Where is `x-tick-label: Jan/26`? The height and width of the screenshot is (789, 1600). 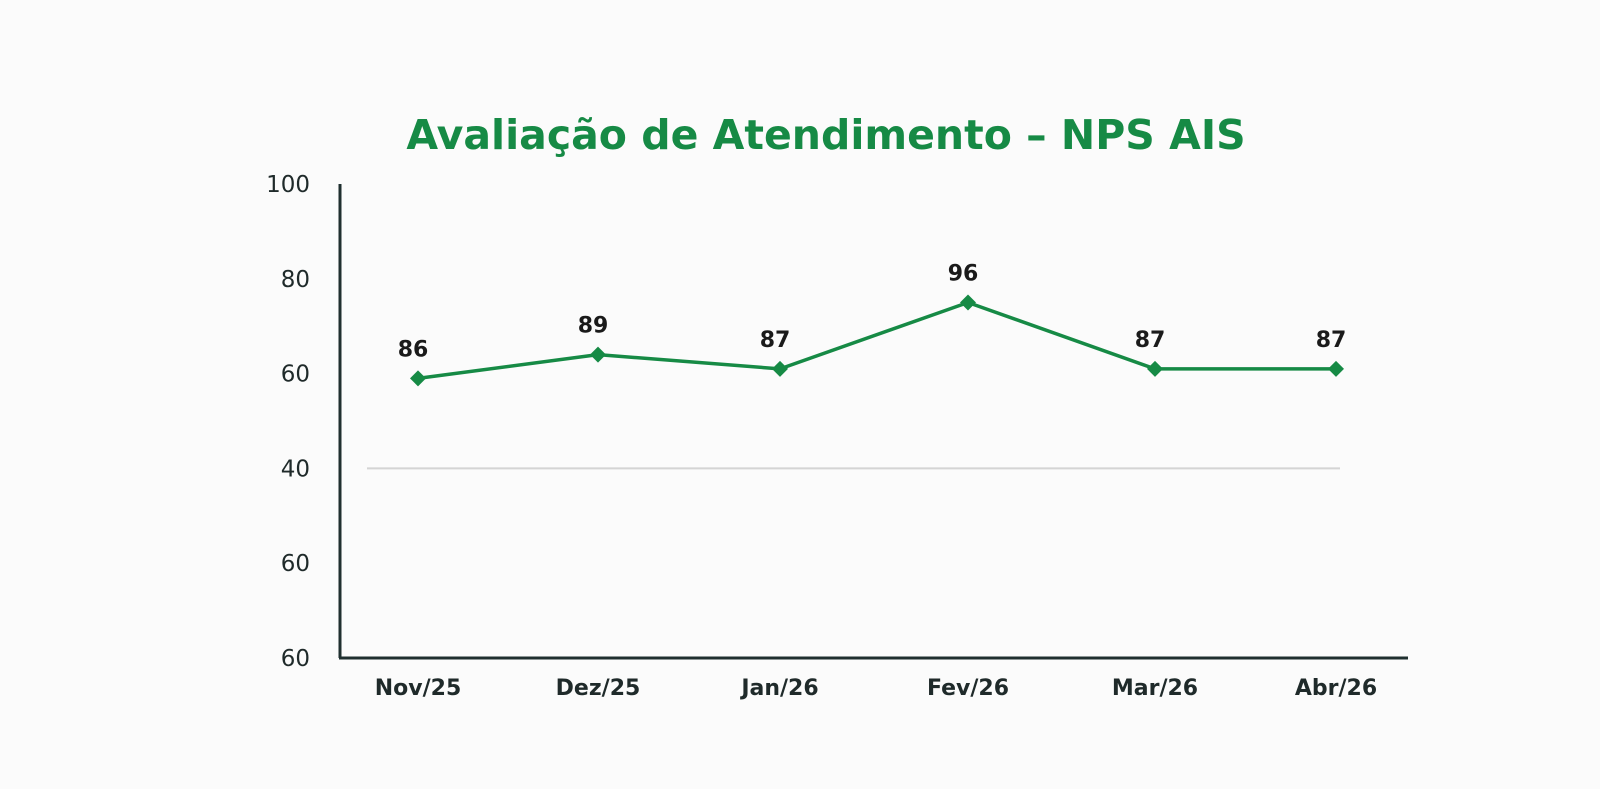 x-tick-label: Jan/26 is located at coordinates (778, 688).